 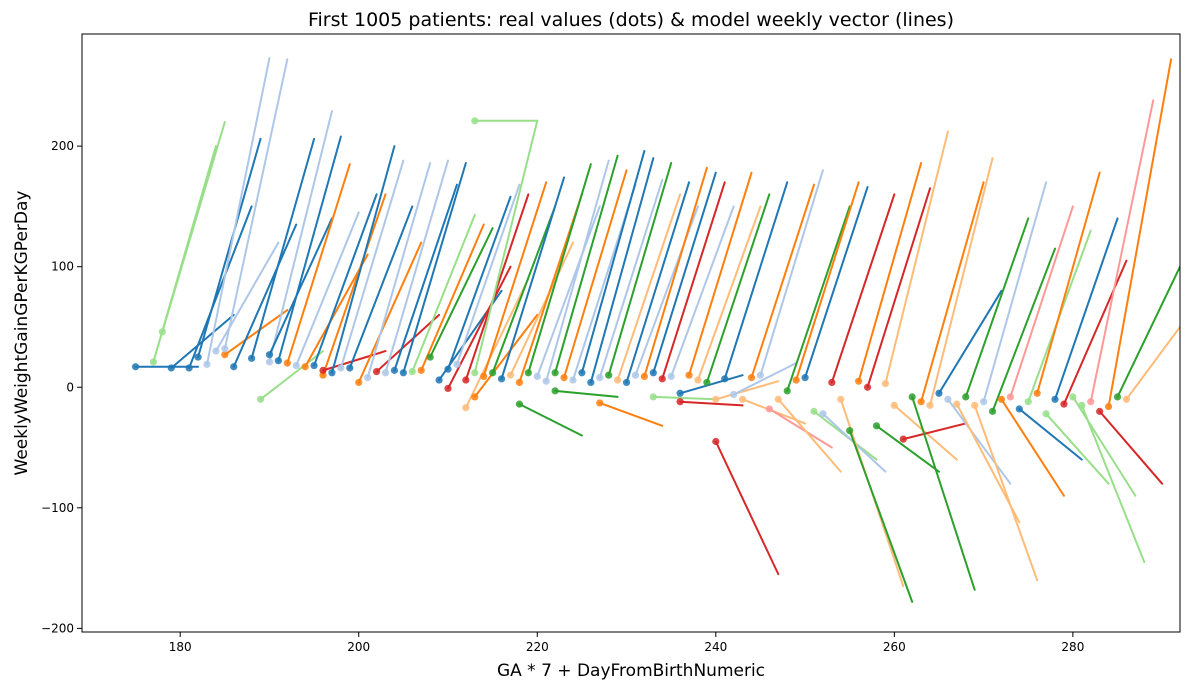 I want to click on x-tick-label: 200, so click(x=358, y=647).